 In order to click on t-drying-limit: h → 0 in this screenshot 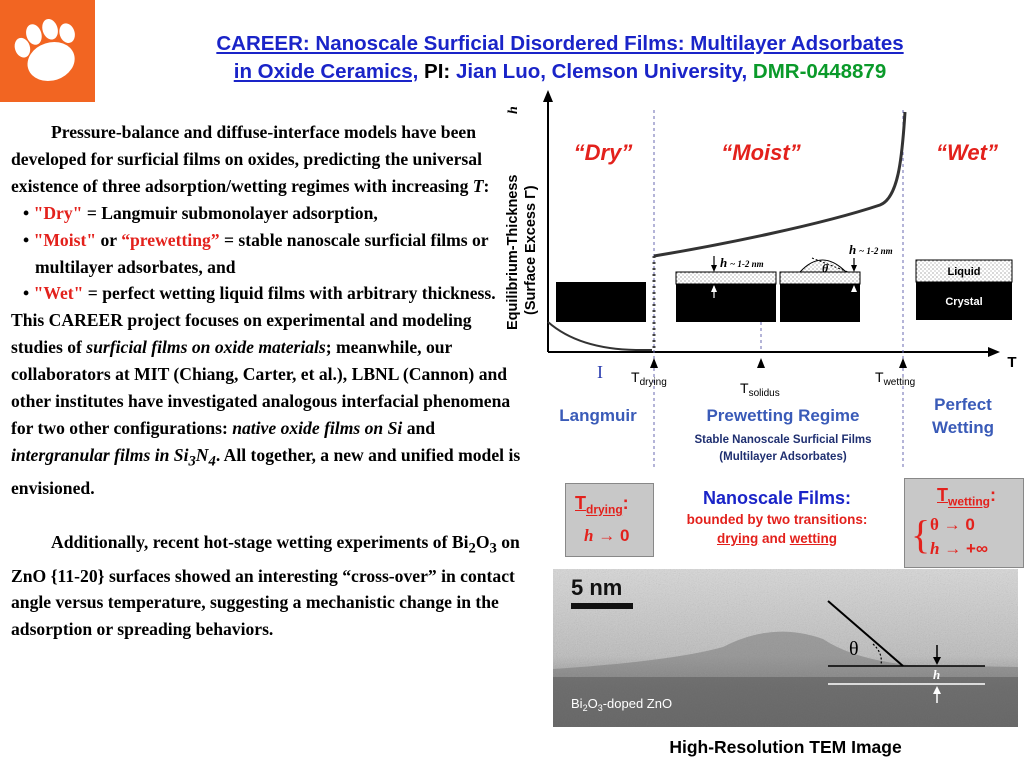, I will do `click(606, 536)`.